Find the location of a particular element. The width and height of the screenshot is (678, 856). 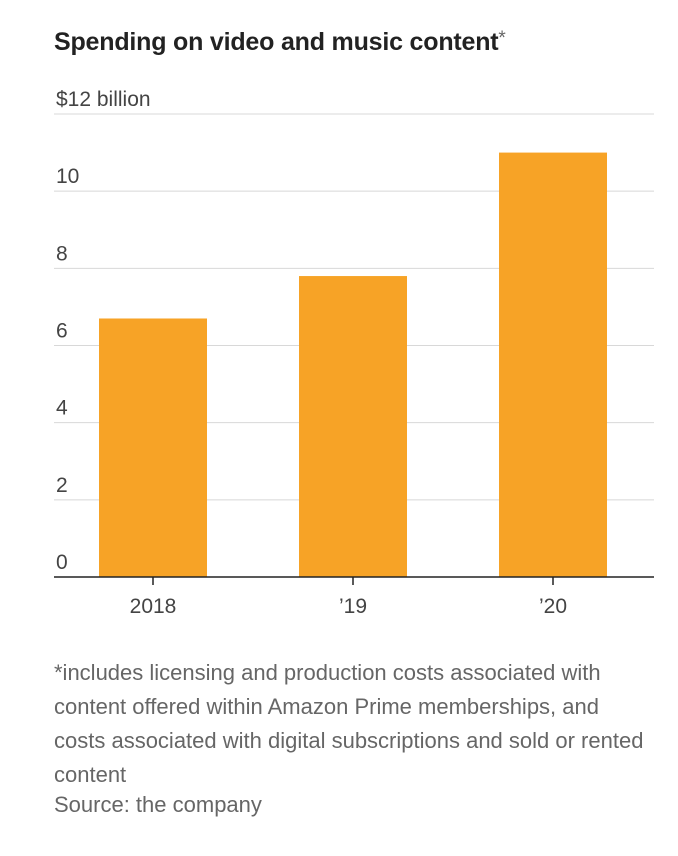

y-tick-label: 6 is located at coordinates (62, 331).